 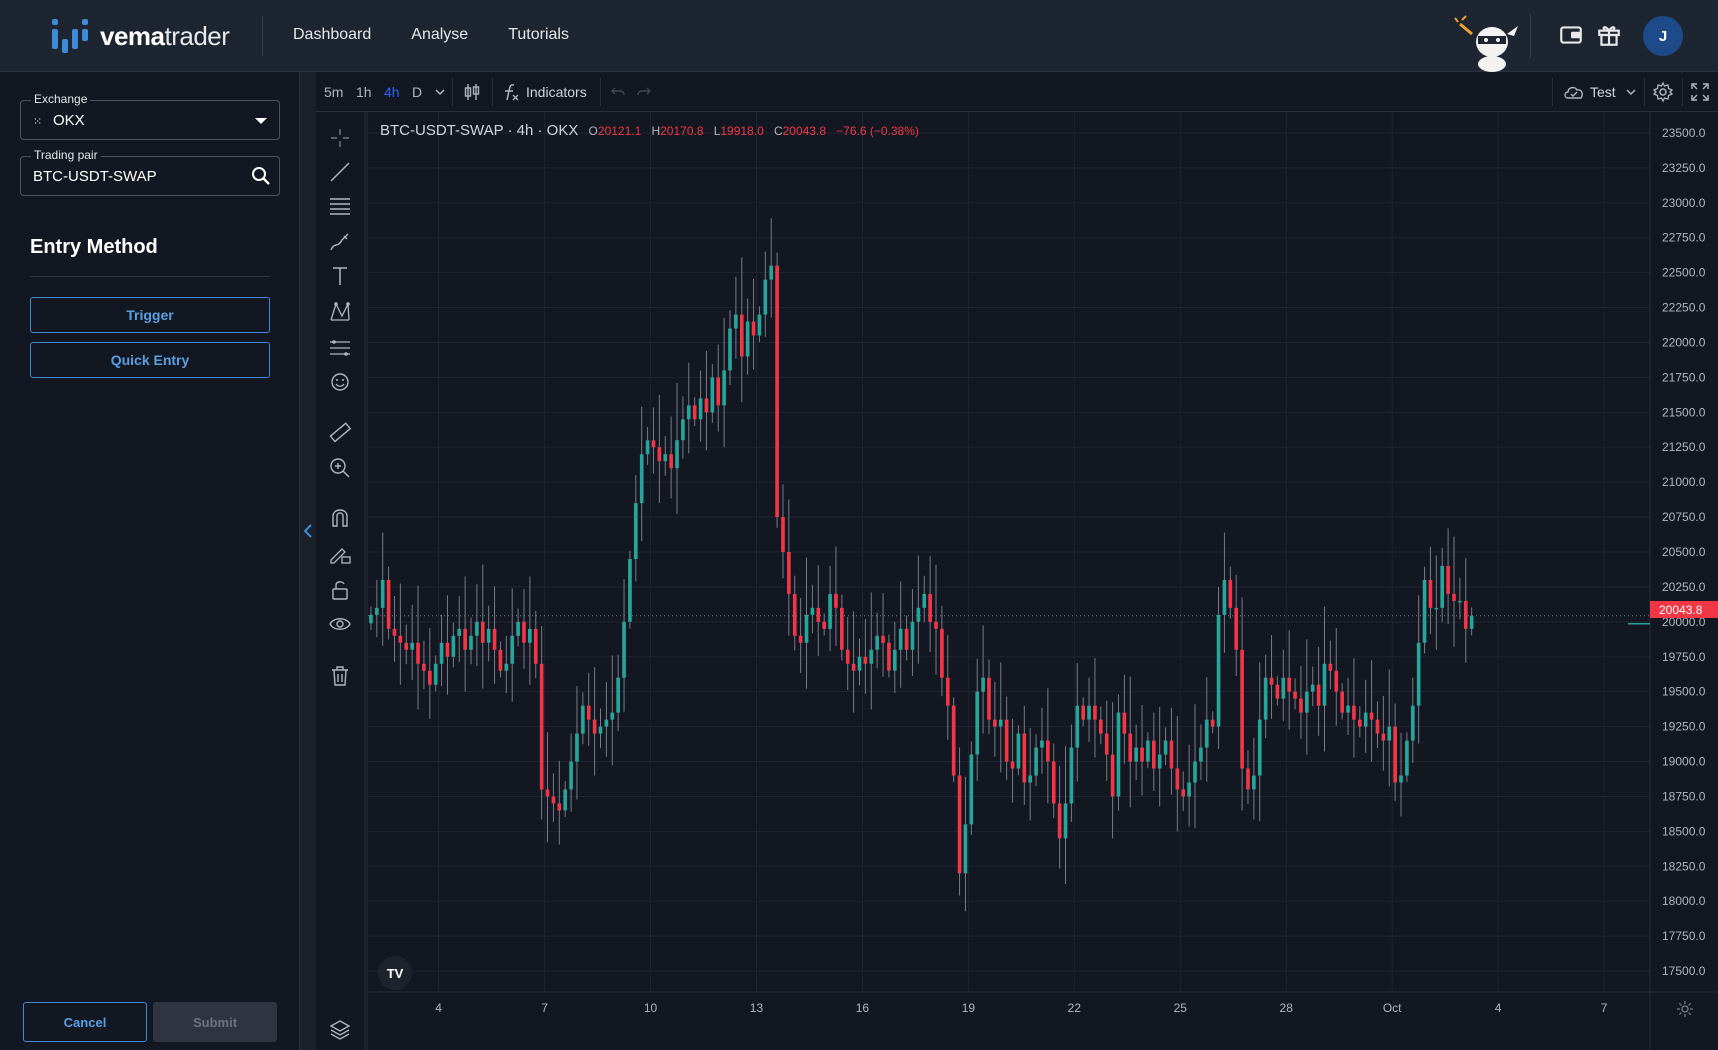 What do you see at coordinates (340, 518) in the screenshot?
I see `magnet-icon` at bounding box center [340, 518].